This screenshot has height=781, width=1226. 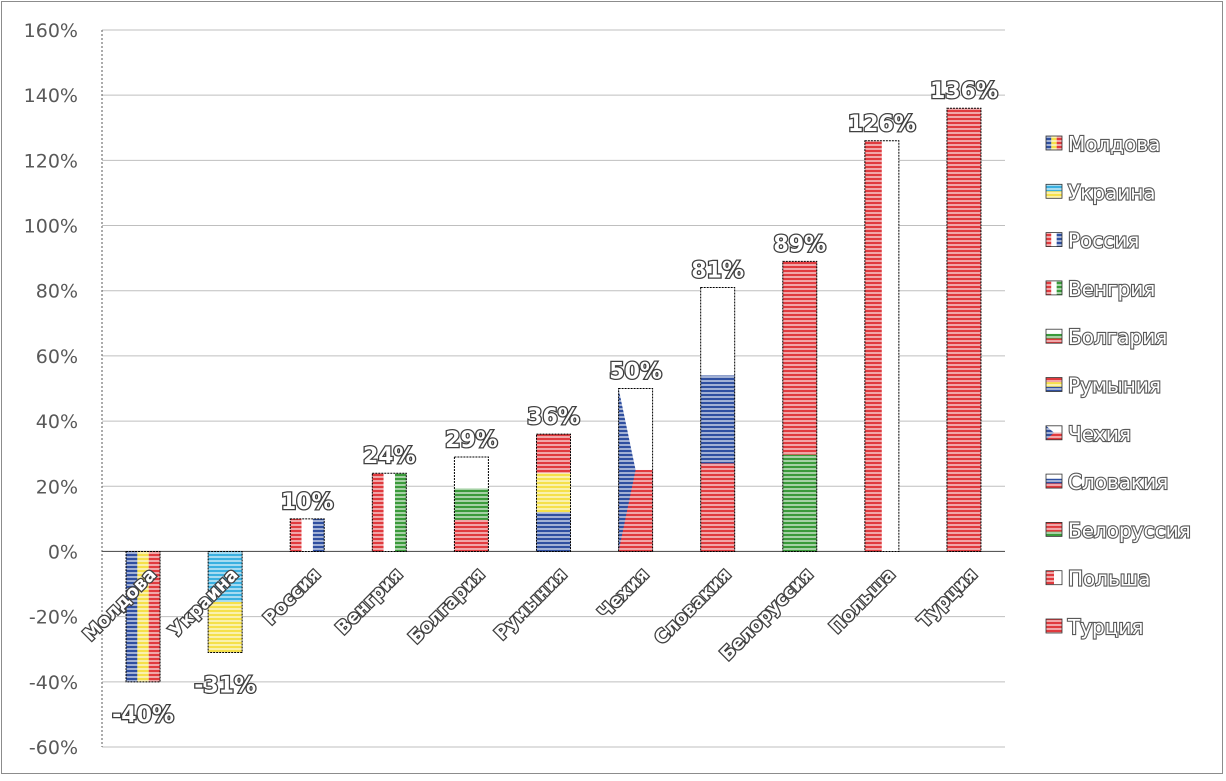 I want to click on y-tick-label: 140%, so click(x=51, y=96).